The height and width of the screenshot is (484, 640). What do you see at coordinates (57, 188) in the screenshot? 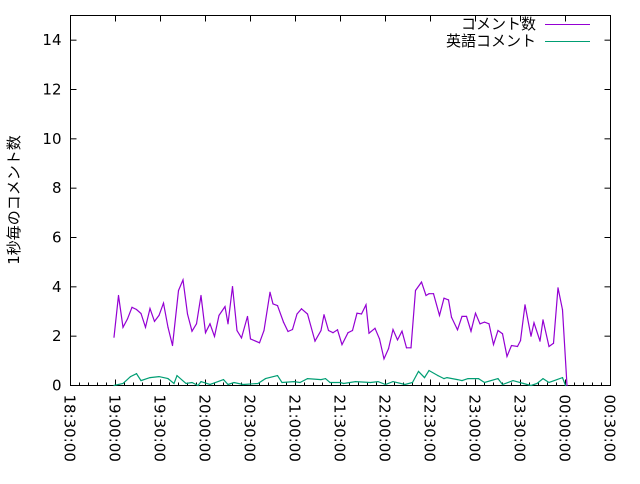
I see `y-tick-label: 8` at bounding box center [57, 188].